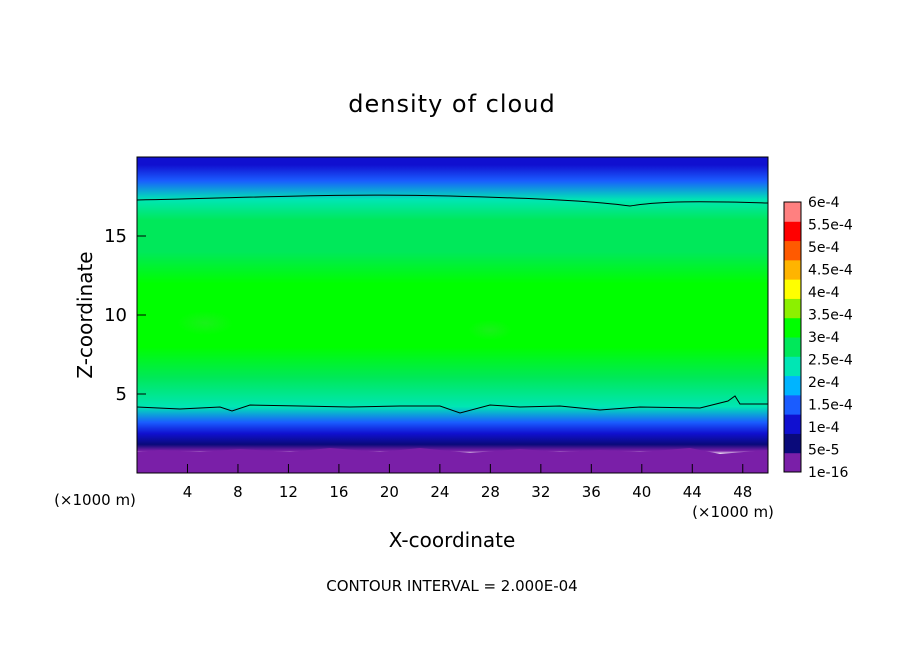  Describe the element at coordinates (490, 492) in the screenshot. I see `x-tick-label: 28` at that location.